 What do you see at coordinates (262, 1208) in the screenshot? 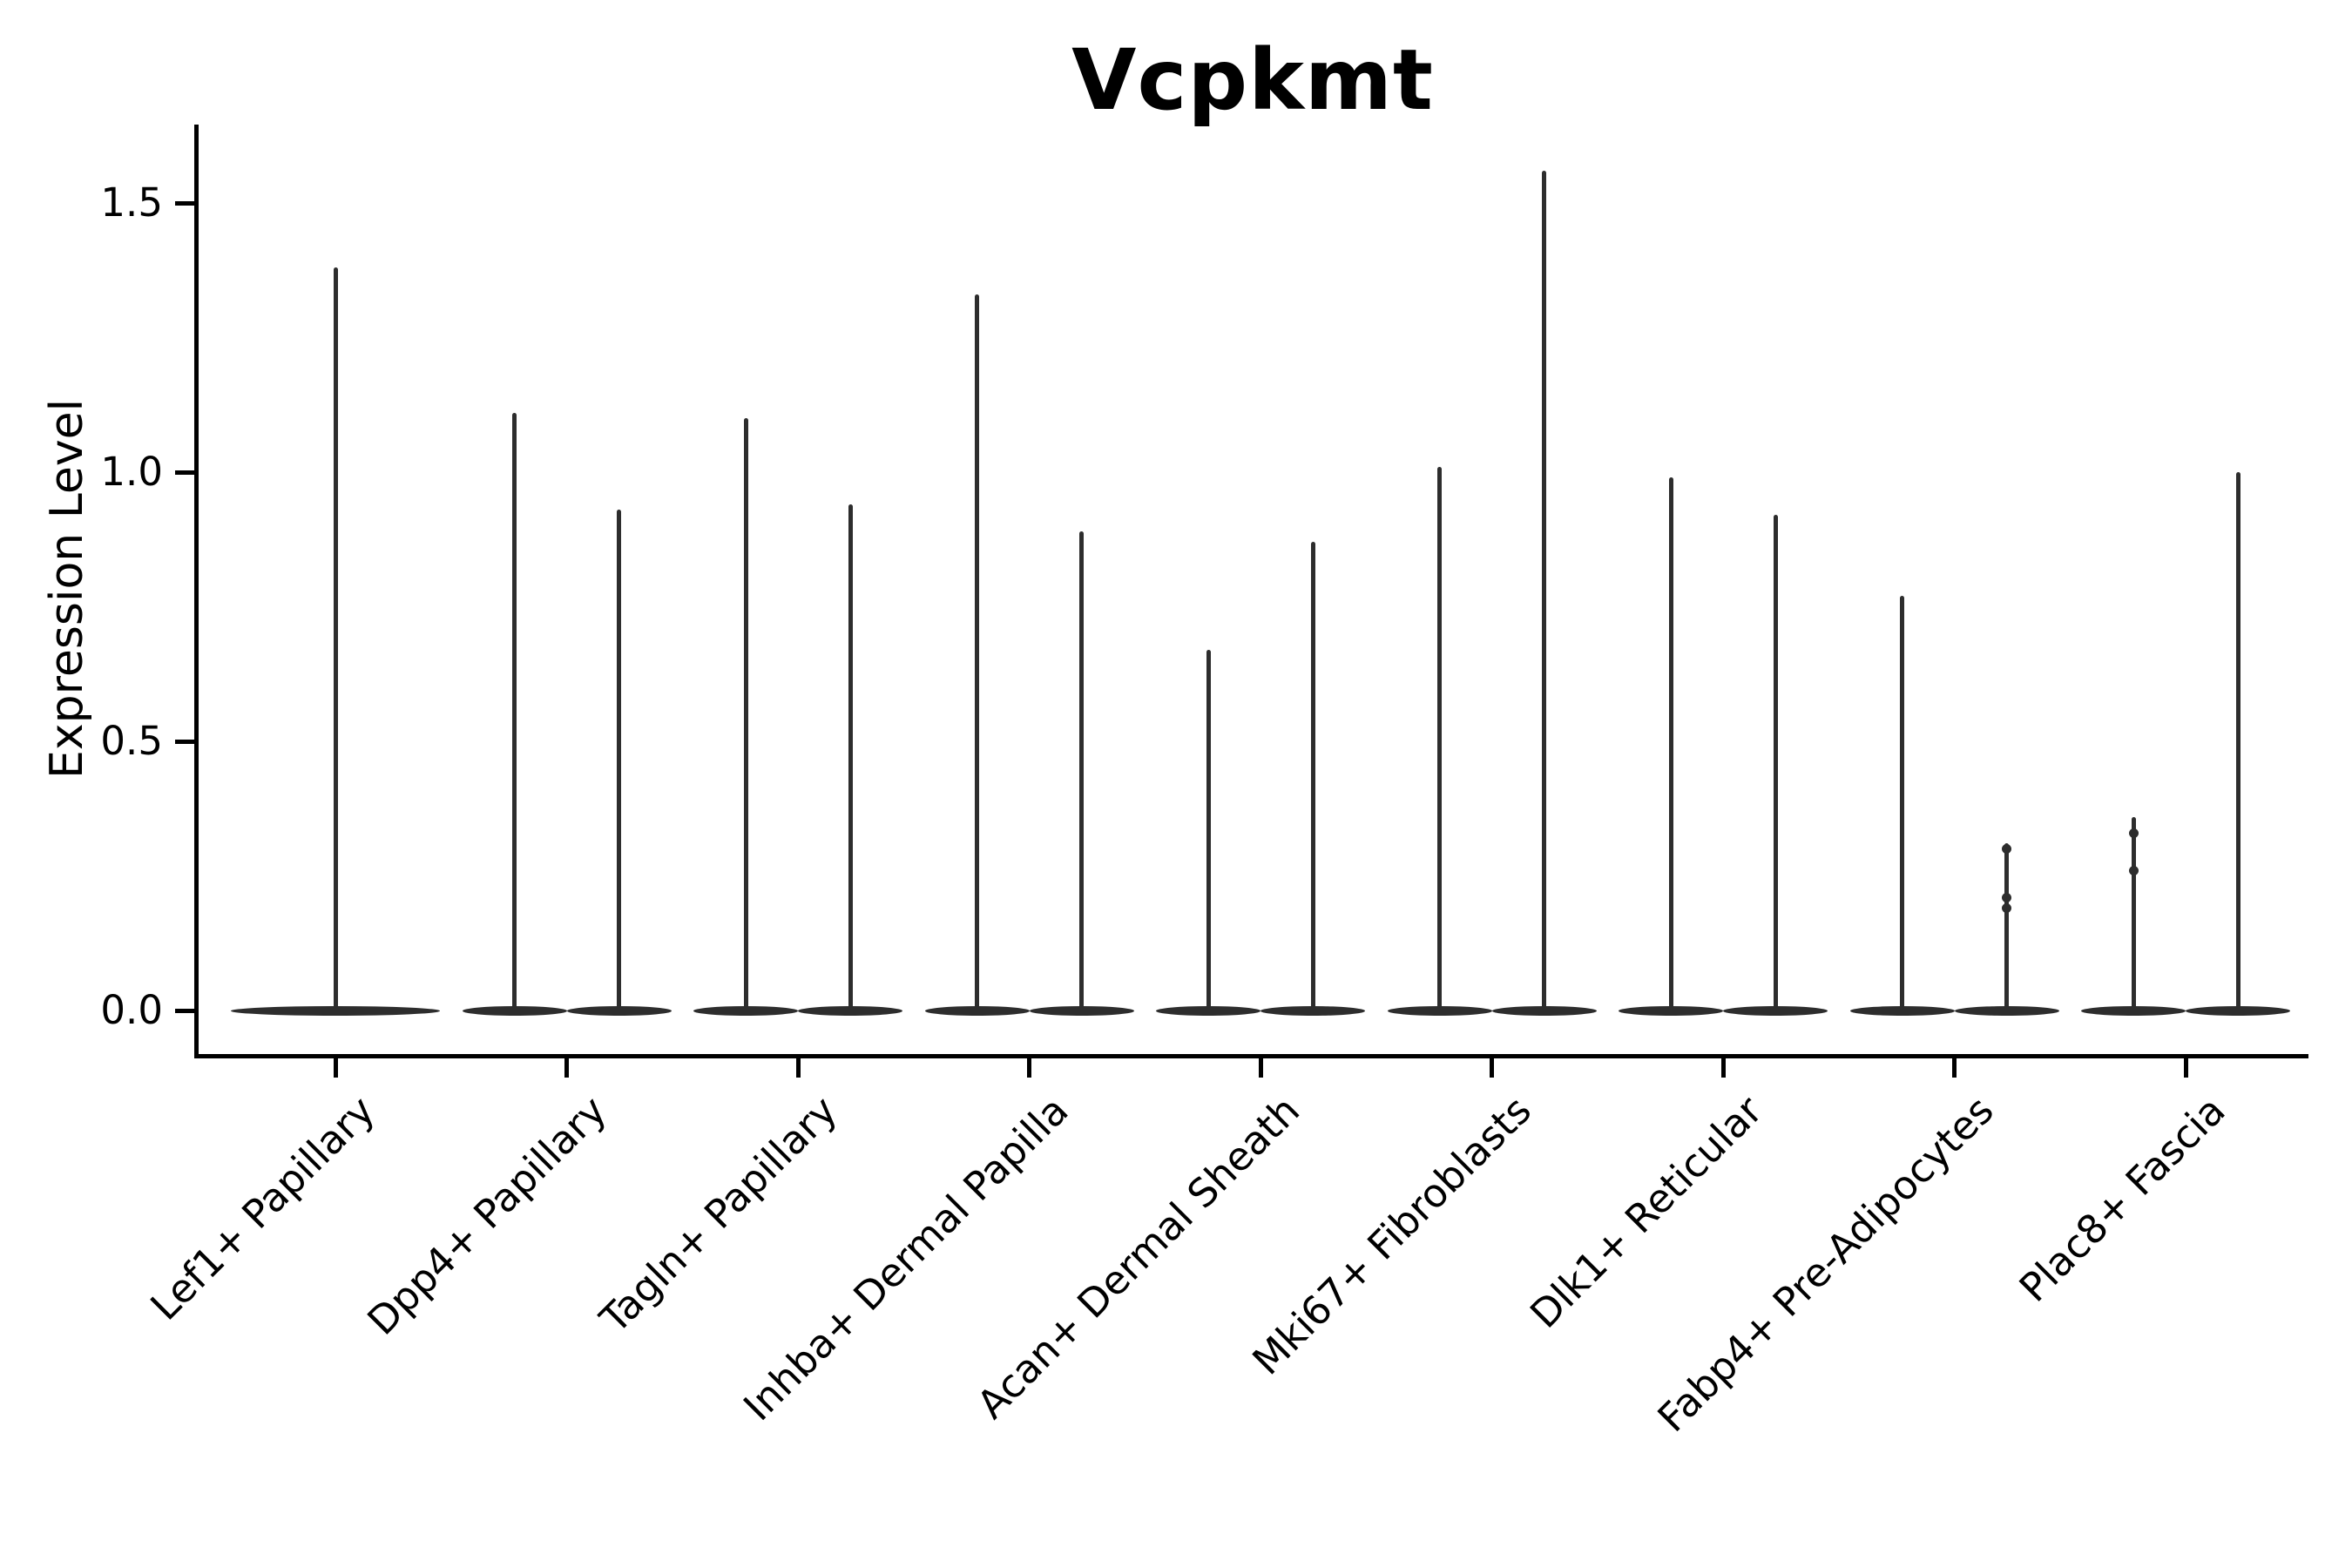
I see `x-tick-label: Lef1+ Papillary` at bounding box center [262, 1208].